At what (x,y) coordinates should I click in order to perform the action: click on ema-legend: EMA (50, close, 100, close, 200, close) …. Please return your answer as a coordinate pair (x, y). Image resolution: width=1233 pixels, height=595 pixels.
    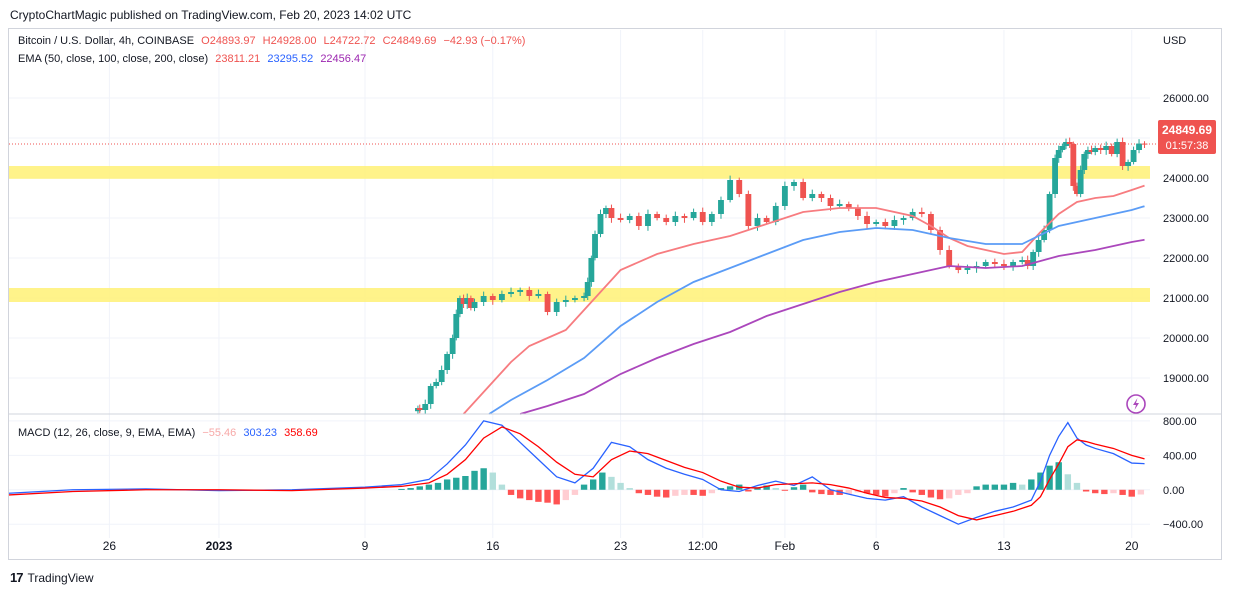
    Looking at the image, I should click on (194, 59).